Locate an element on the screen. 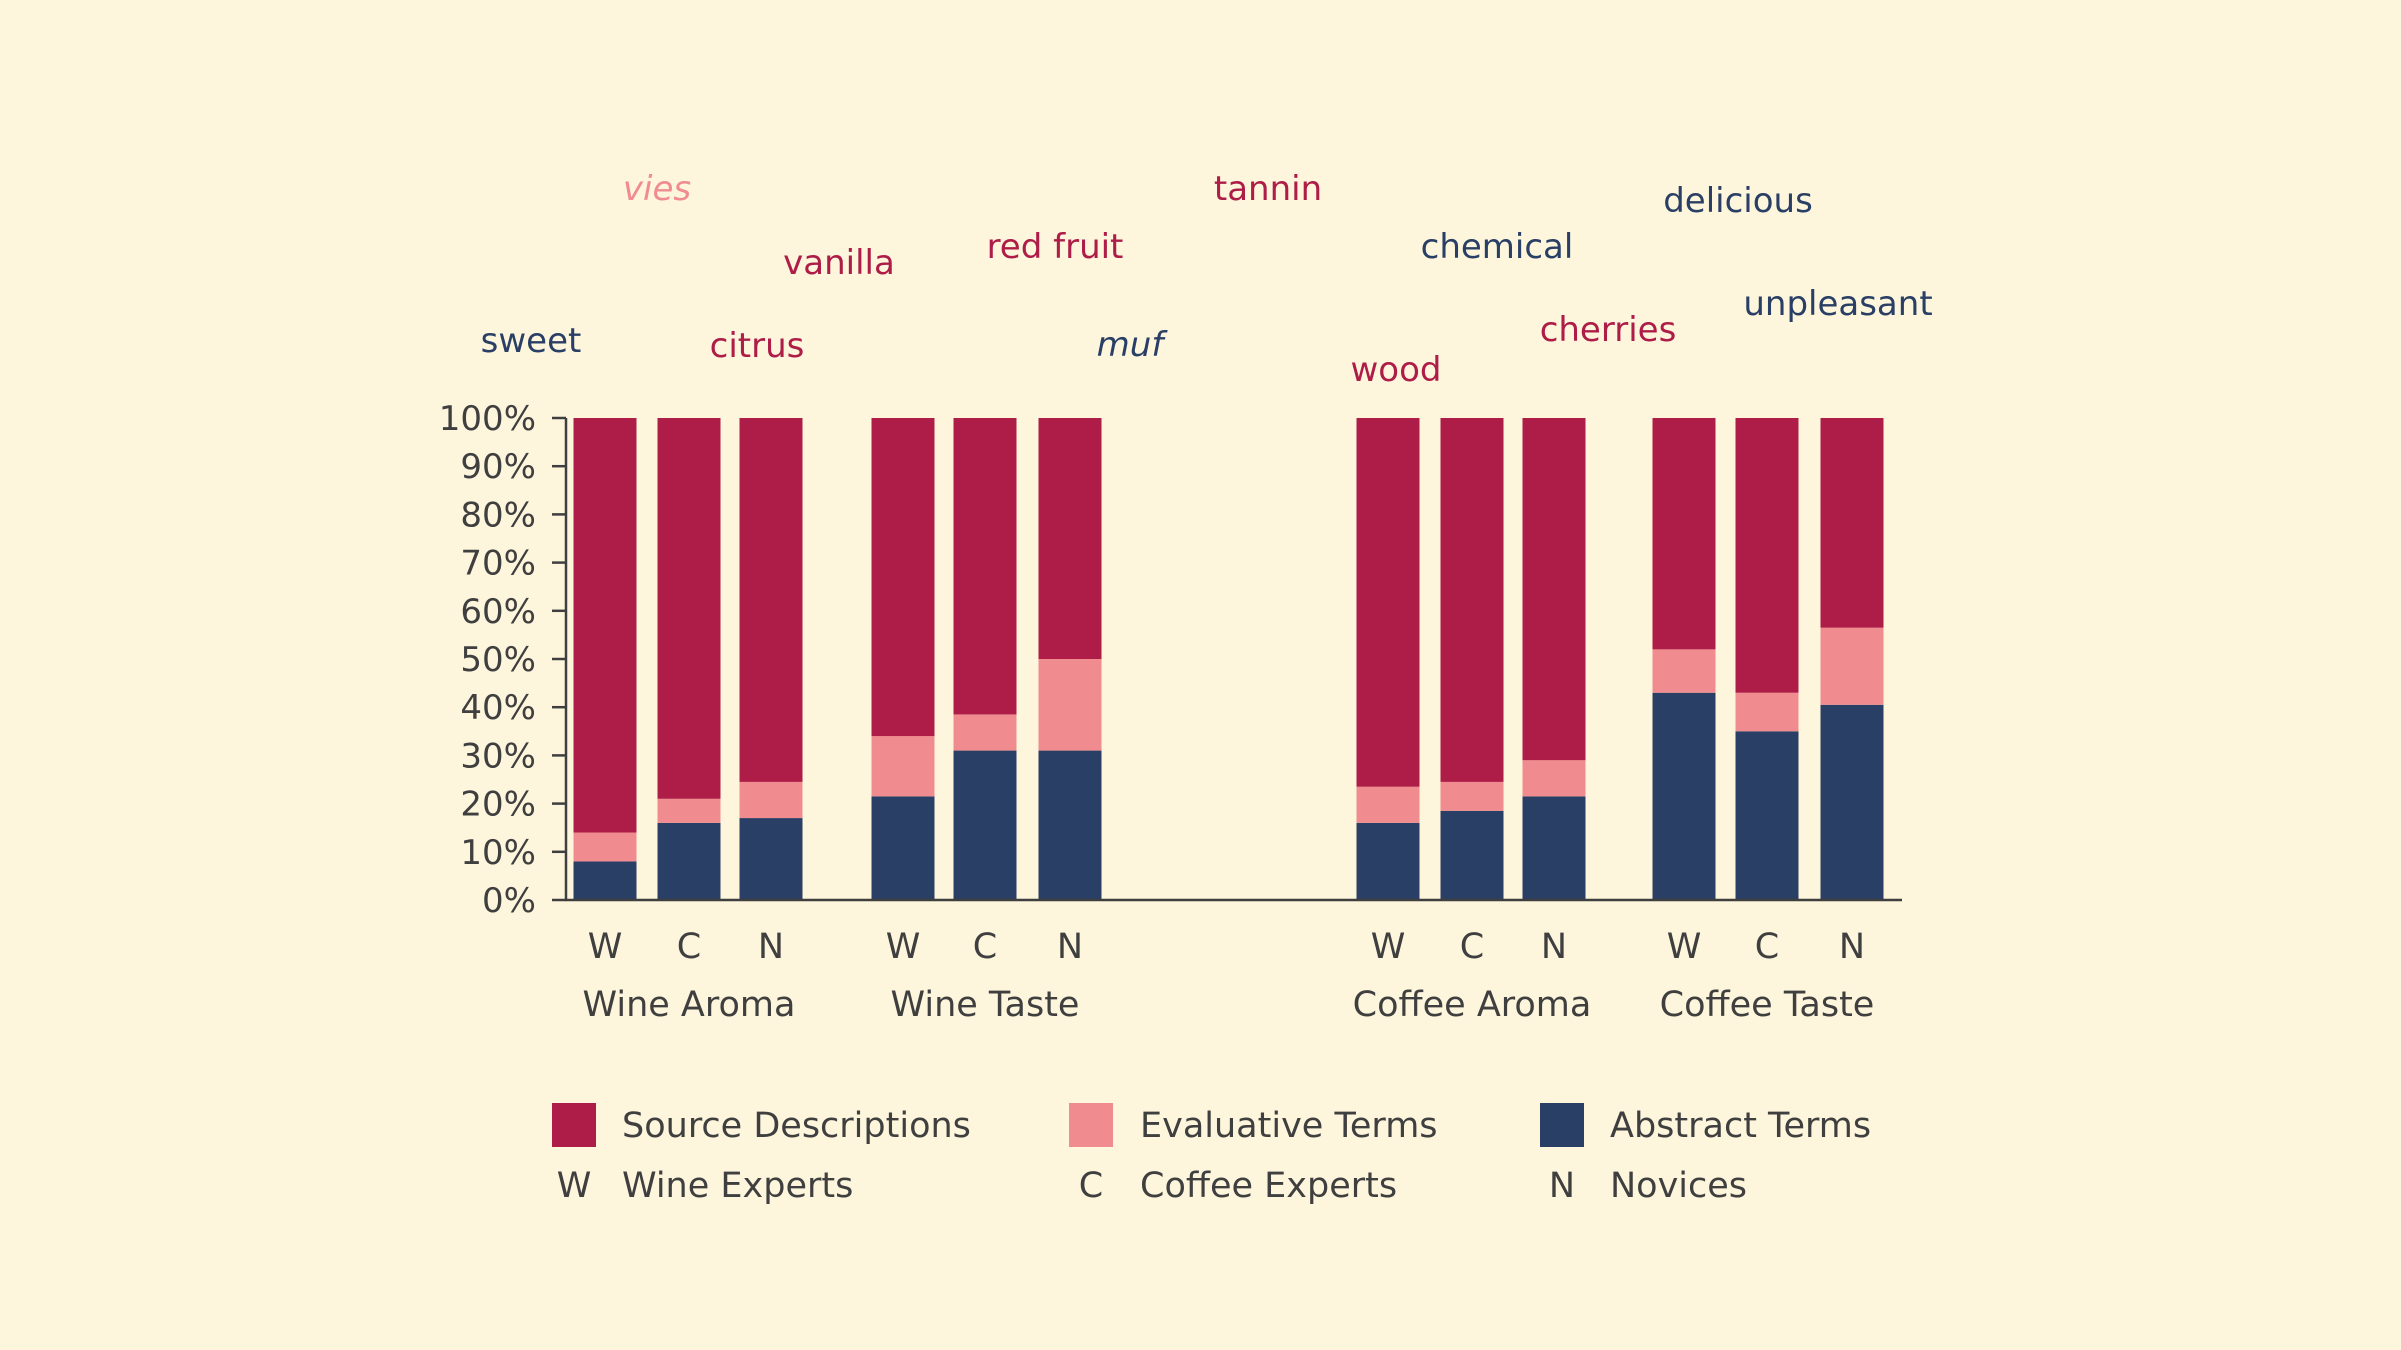 The image size is (2401, 1350). word-annotation: sweet is located at coordinates (531, 341).